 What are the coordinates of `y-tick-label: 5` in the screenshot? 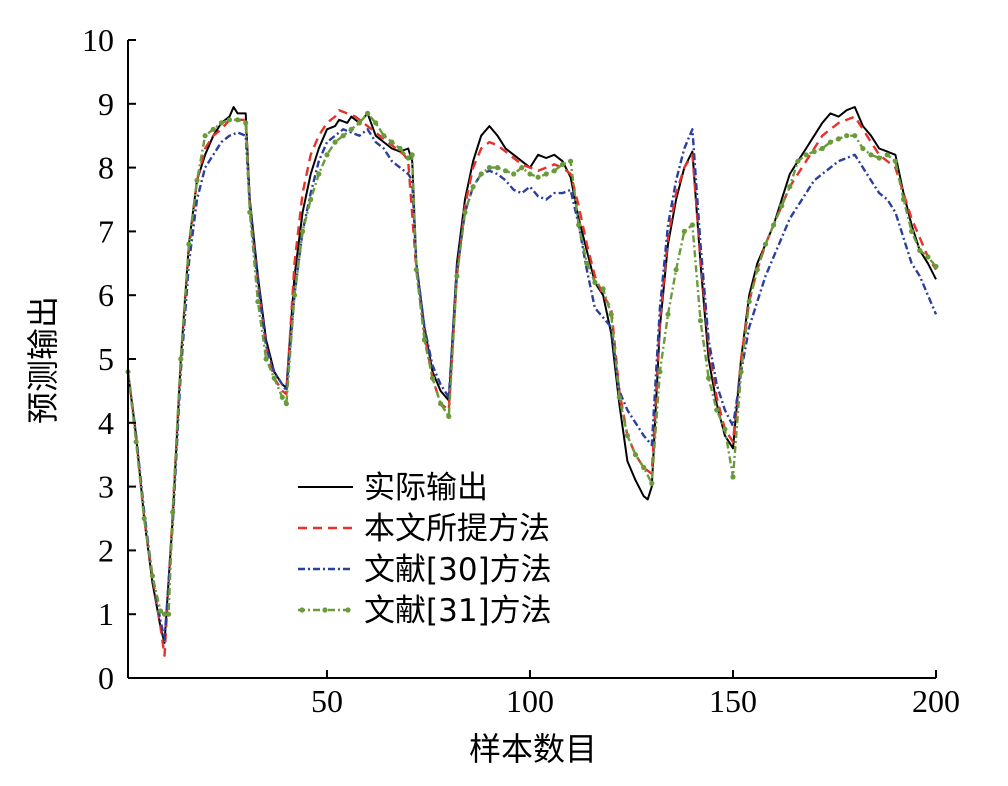 It's located at (106, 359).